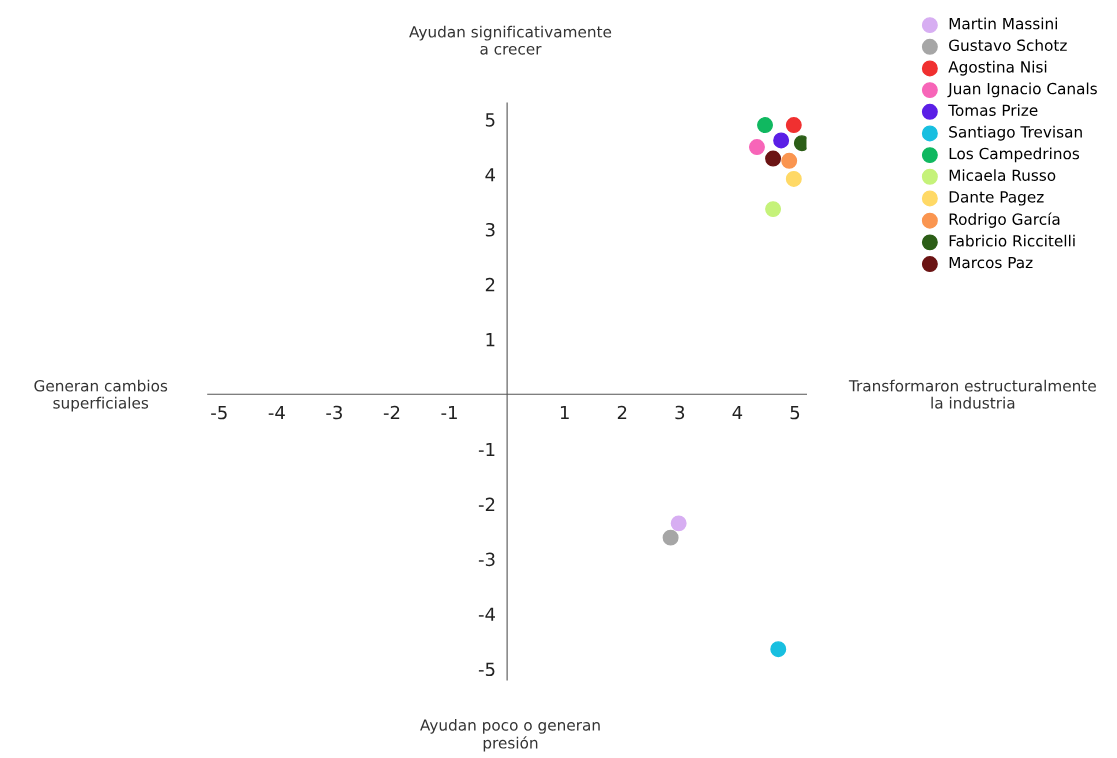  I want to click on x-tick-label: -4, so click(276, 412).